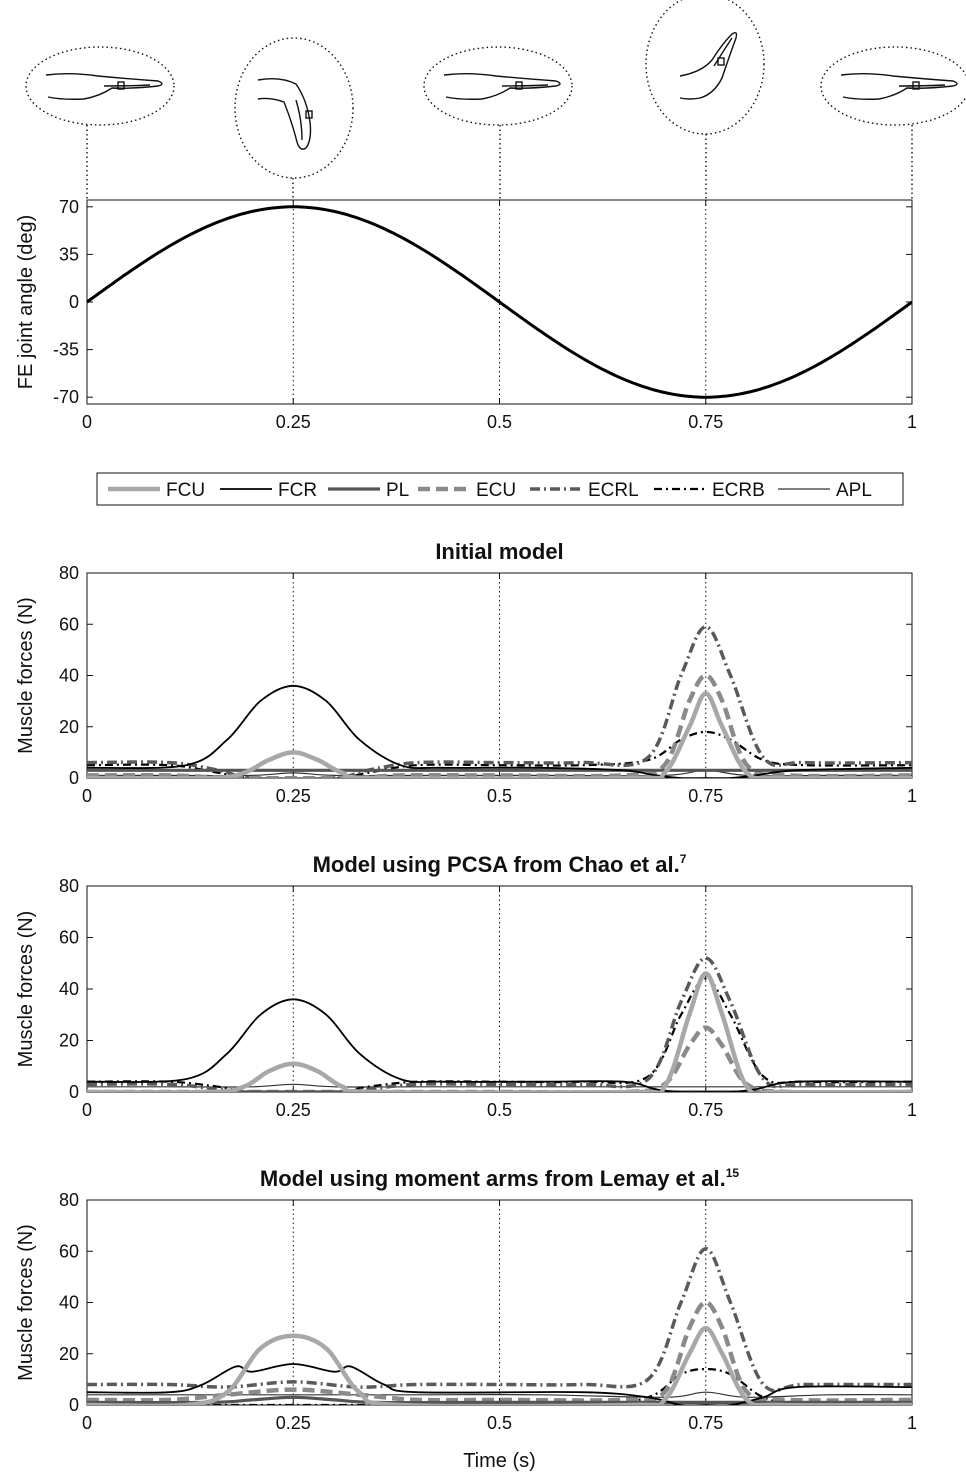 The image size is (966, 1481). I want to click on legend-label-apl: APL, so click(854, 490).